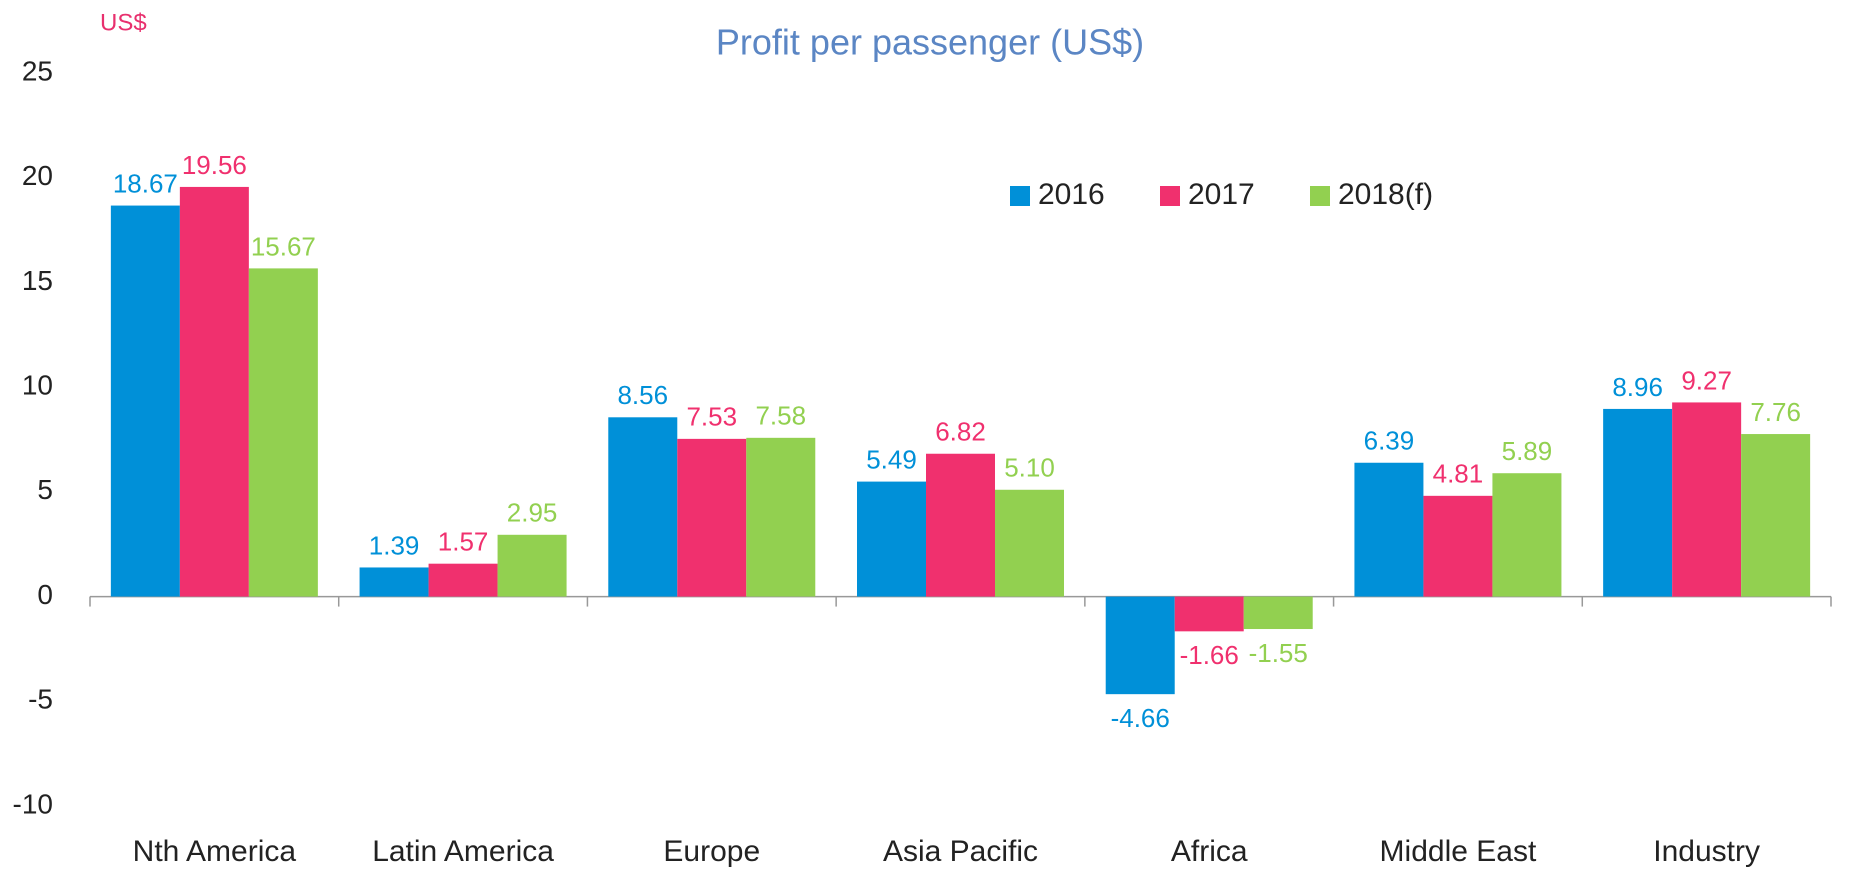  Describe the element at coordinates (37, 280) in the screenshot. I see `y-tick-label: 15` at that location.